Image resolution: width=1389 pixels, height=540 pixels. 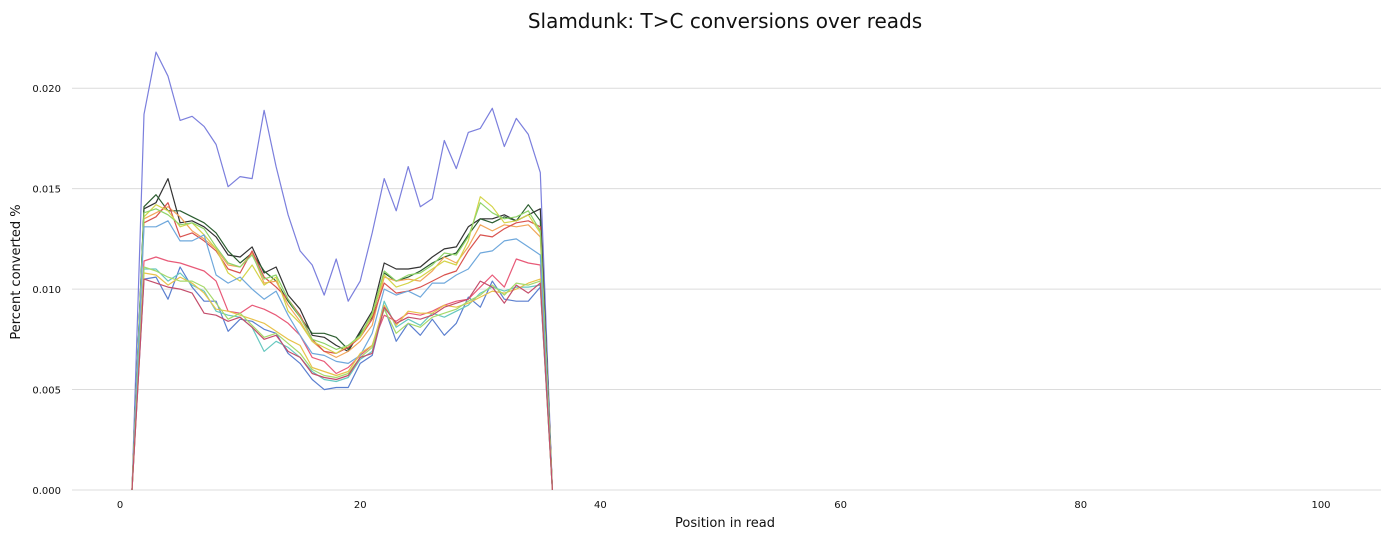 I want to click on x-axis-label: Position in read, so click(x=725, y=523).